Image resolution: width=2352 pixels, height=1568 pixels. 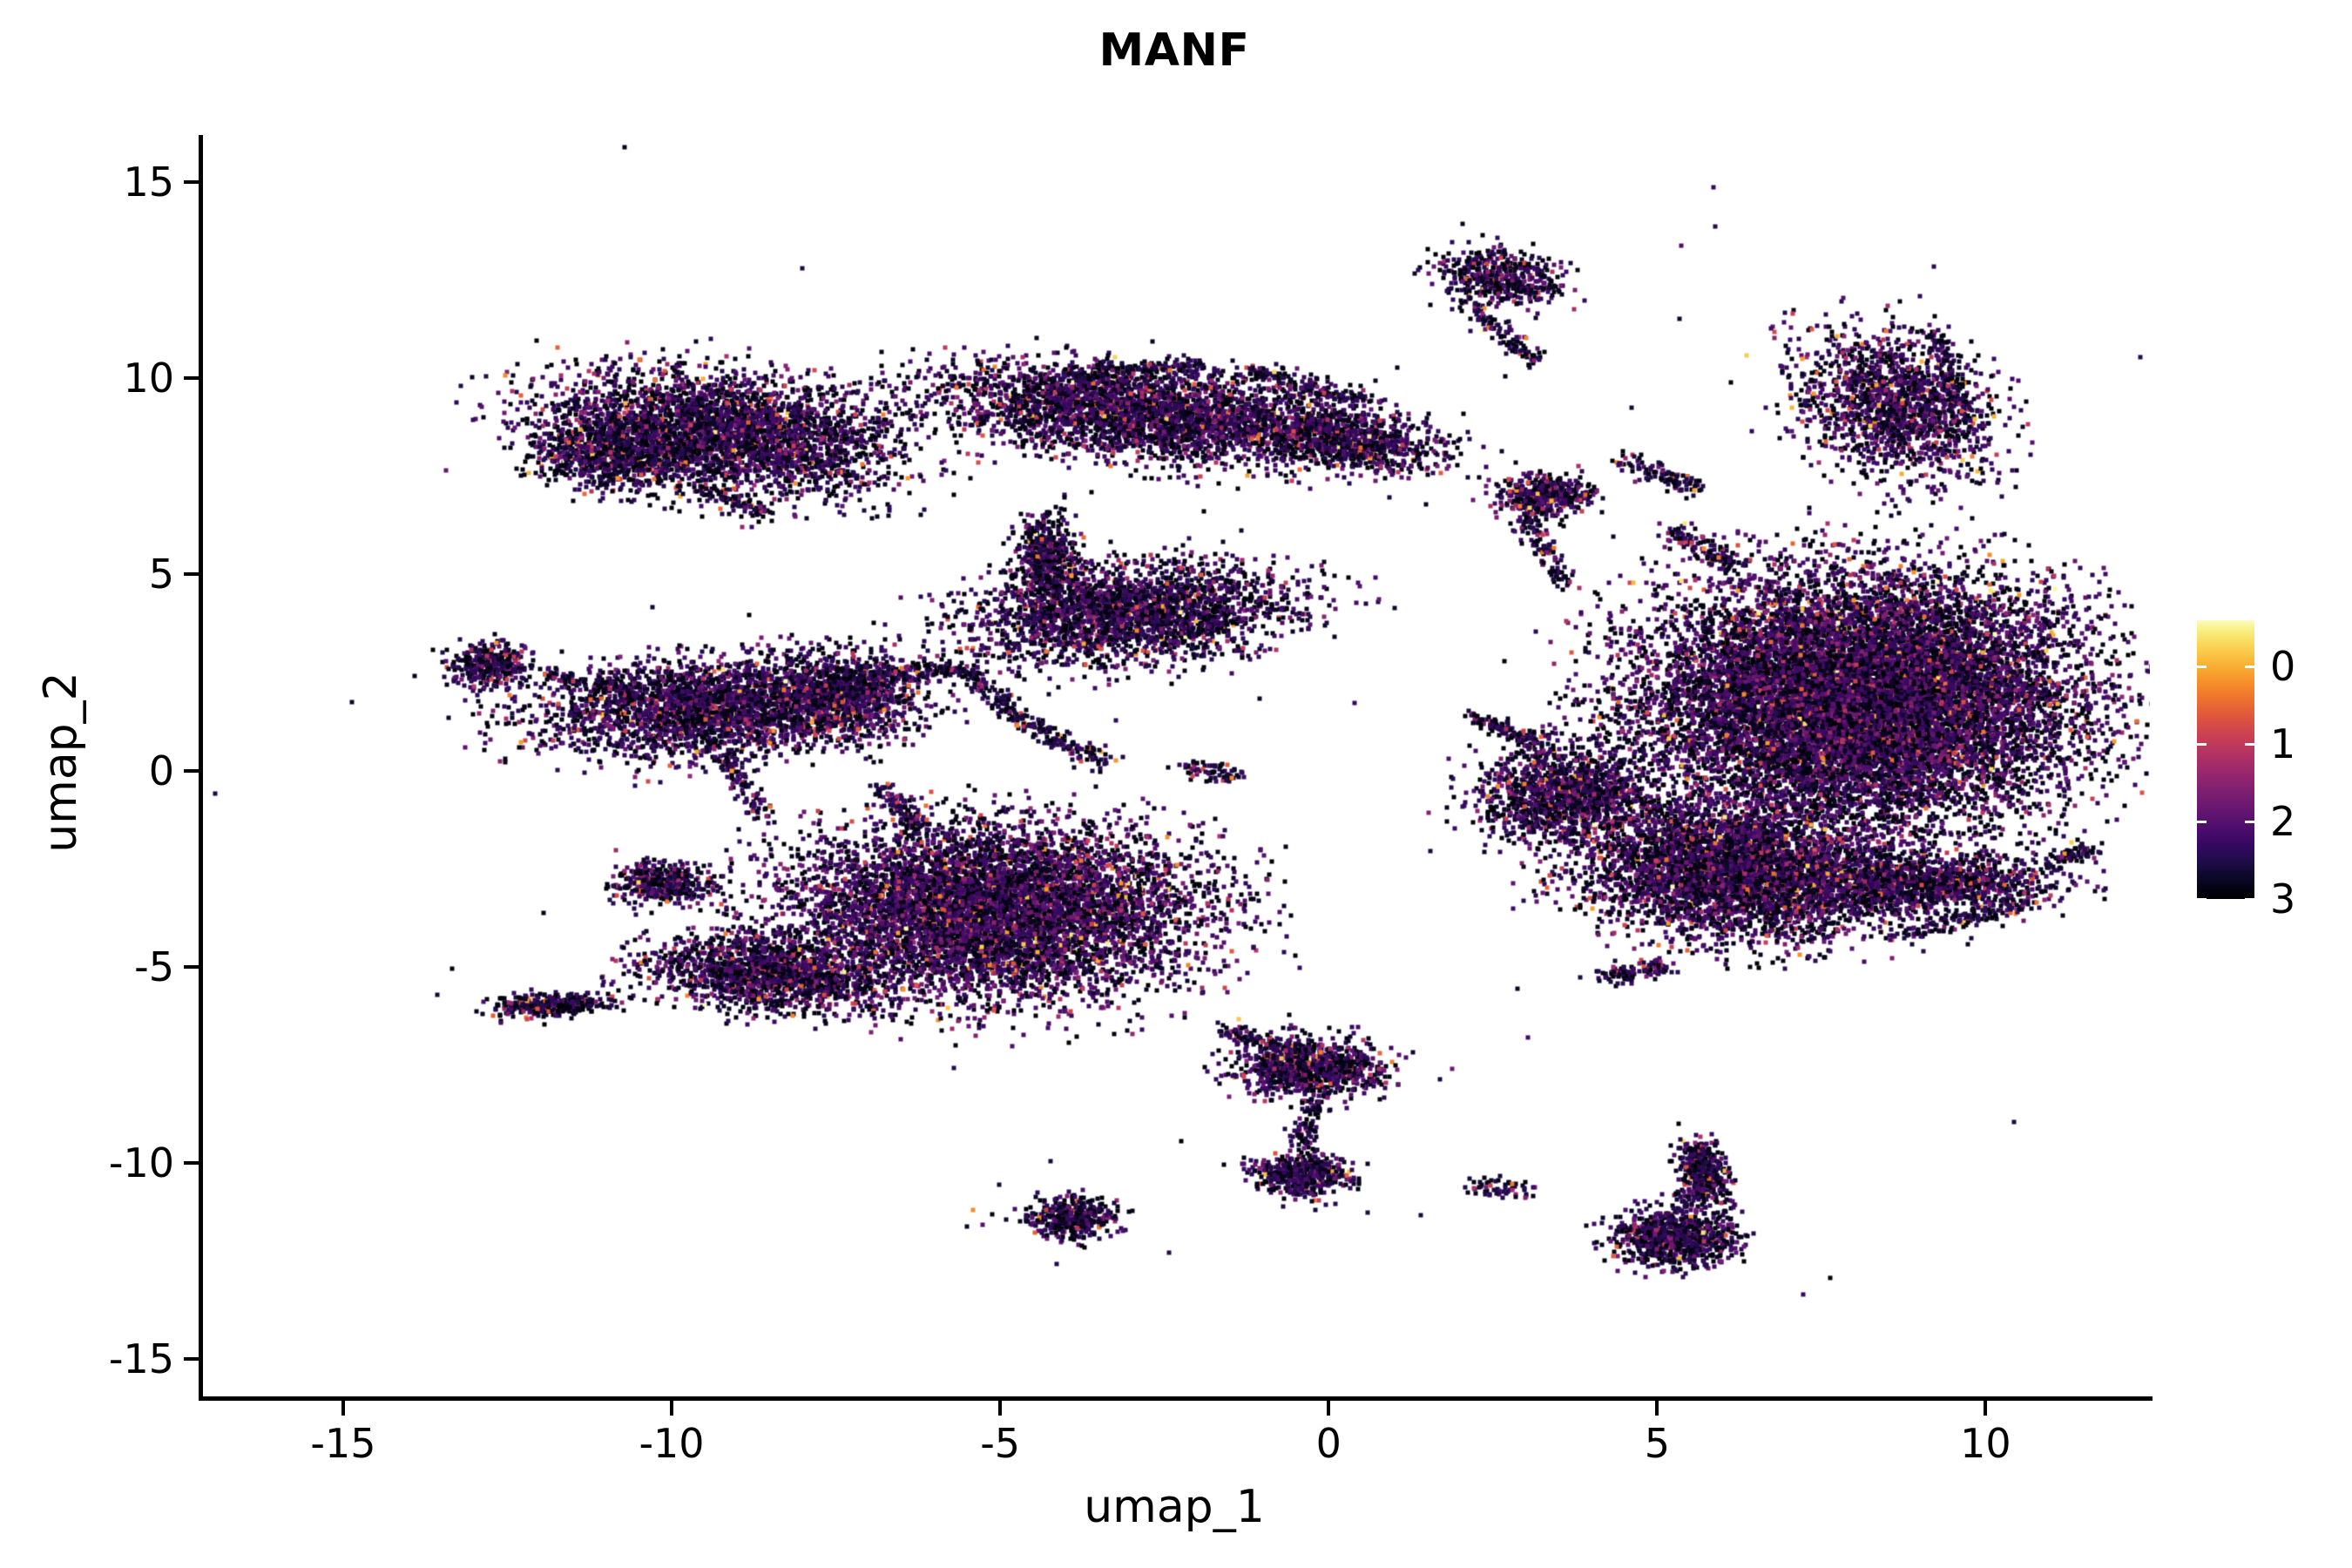 What do you see at coordinates (1657, 1443) in the screenshot?
I see `x-tick-label: 5` at bounding box center [1657, 1443].